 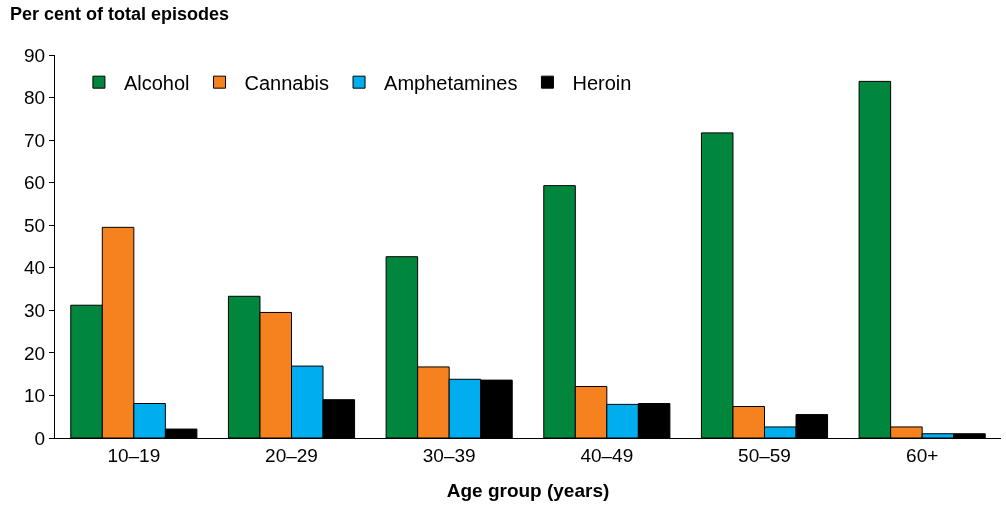 I want to click on x-tick-label: 50–59, so click(x=764, y=455).